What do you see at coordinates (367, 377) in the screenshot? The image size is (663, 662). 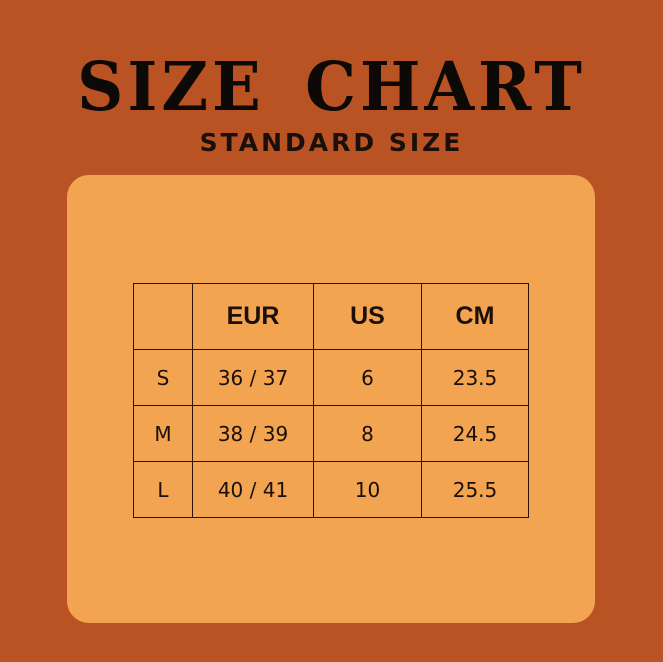 I see `us-cell: 6` at bounding box center [367, 377].